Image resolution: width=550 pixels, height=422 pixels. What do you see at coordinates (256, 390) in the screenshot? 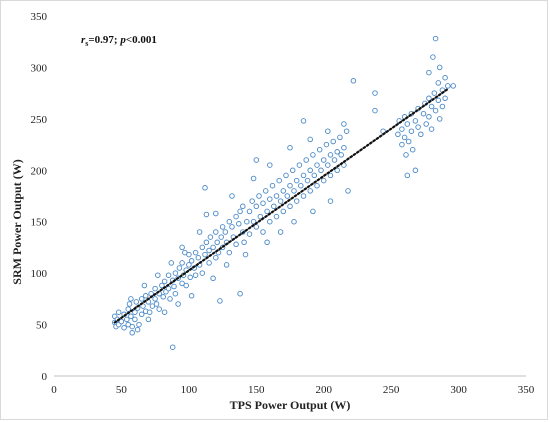
I see `x-tick-label: 150` at bounding box center [256, 390].